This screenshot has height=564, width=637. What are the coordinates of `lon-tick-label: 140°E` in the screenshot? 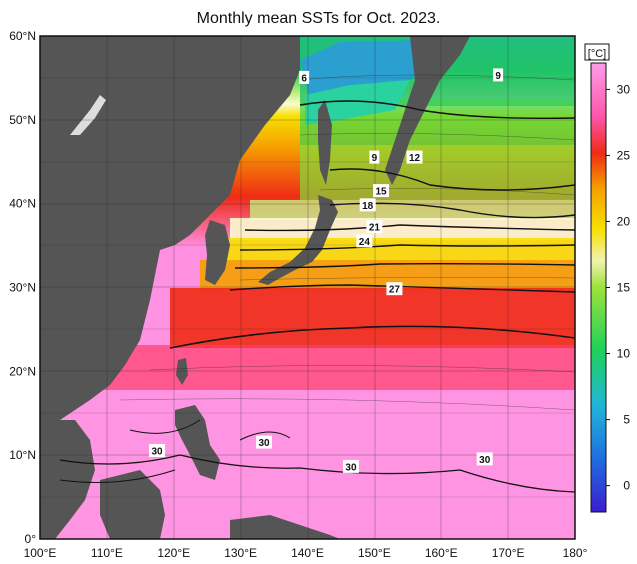 It's located at (307, 553).